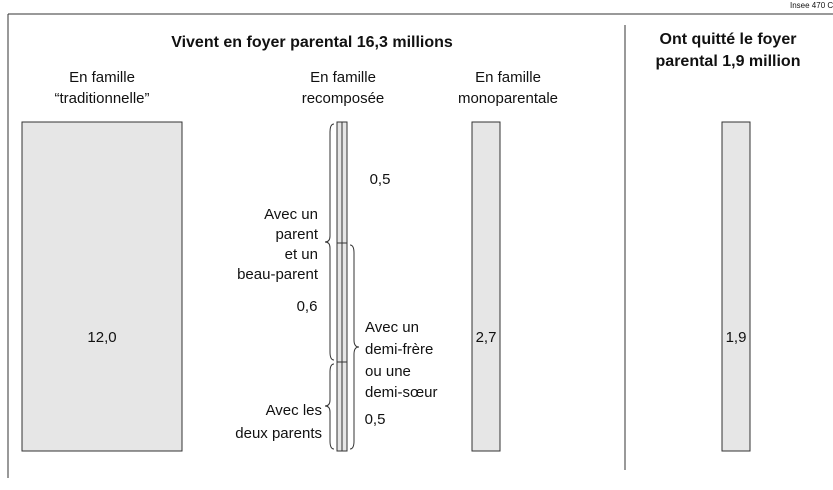  Describe the element at coordinates (307, 306) in the screenshot. I see `value: 0,6` at that location.